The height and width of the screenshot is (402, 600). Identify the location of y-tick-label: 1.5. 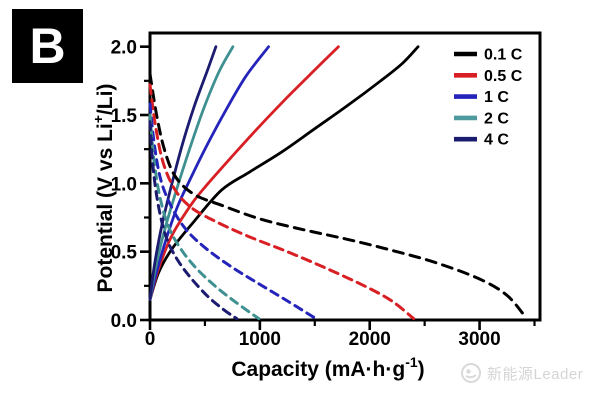
(124, 116).